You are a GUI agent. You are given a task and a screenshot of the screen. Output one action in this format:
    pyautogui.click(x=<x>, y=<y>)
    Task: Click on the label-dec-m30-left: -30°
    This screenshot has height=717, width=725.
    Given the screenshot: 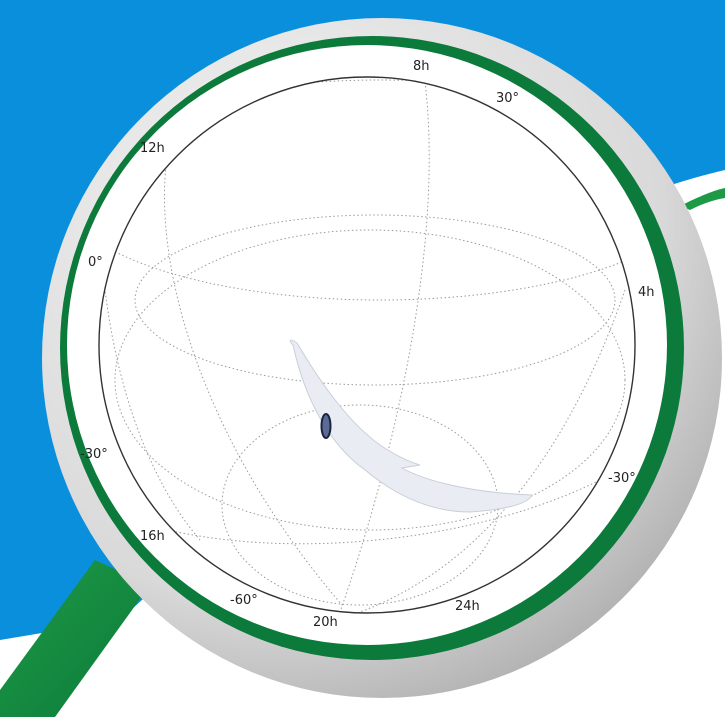 What is the action you would take?
    pyautogui.click(x=94, y=454)
    